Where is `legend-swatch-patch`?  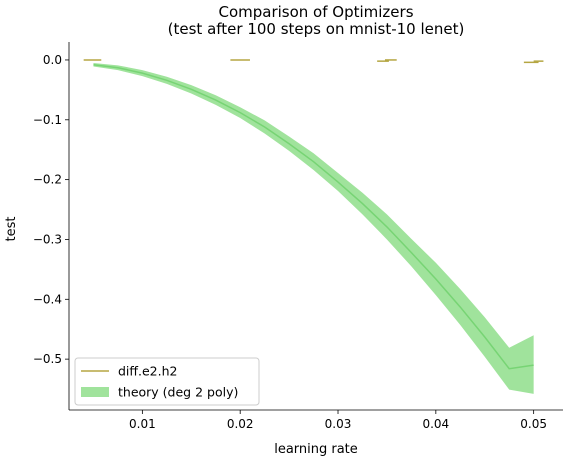
legend-swatch-patch is located at coordinates (95, 392).